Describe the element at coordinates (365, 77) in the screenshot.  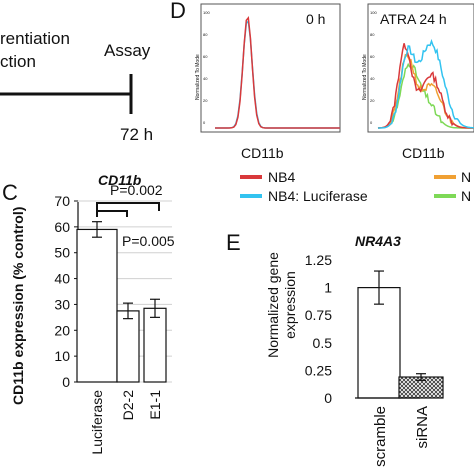
I see `histogram-atra-ylabel: Normalized To Mode` at that location.